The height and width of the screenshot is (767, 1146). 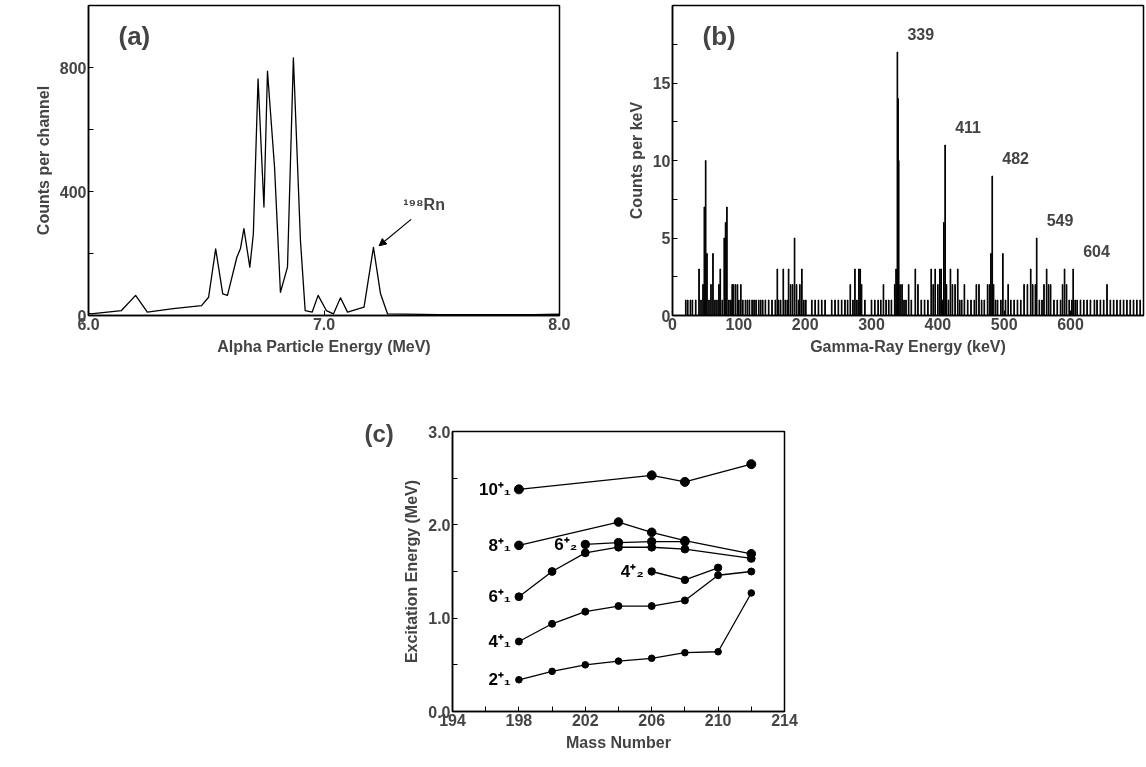 I want to click on series-label: 10⁺₁, so click(x=494, y=489).